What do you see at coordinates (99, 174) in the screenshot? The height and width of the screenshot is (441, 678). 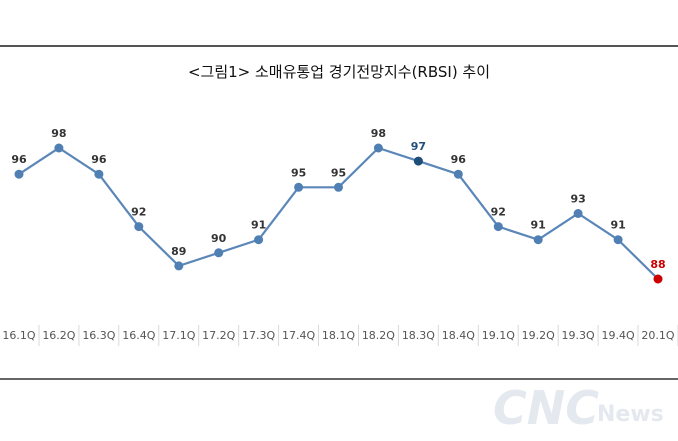 I see `data-point-16.3Q` at bounding box center [99, 174].